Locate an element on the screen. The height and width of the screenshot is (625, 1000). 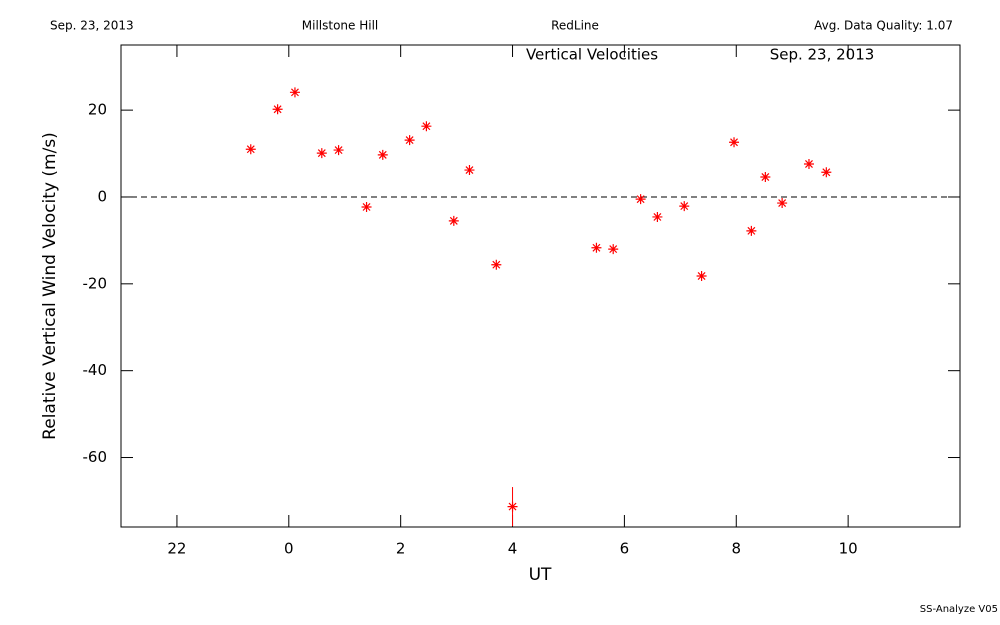
chart-title: Vertical Velocities is located at coordinates (592, 55).